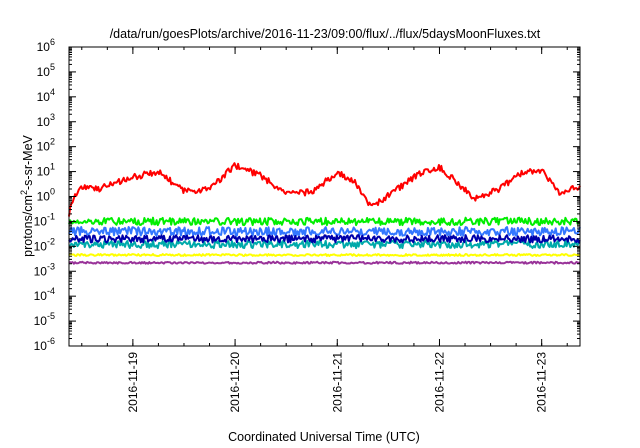 This screenshot has width=640, height=448. What do you see at coordinates (46, 120) in the screenshot?
I see `y-tick-label: 10³` at bounding box center [46, 120].